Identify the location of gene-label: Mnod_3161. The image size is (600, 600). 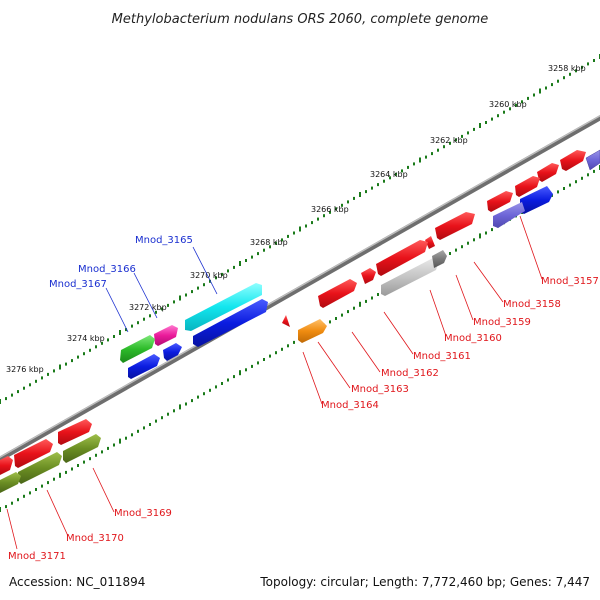
(442, 356).